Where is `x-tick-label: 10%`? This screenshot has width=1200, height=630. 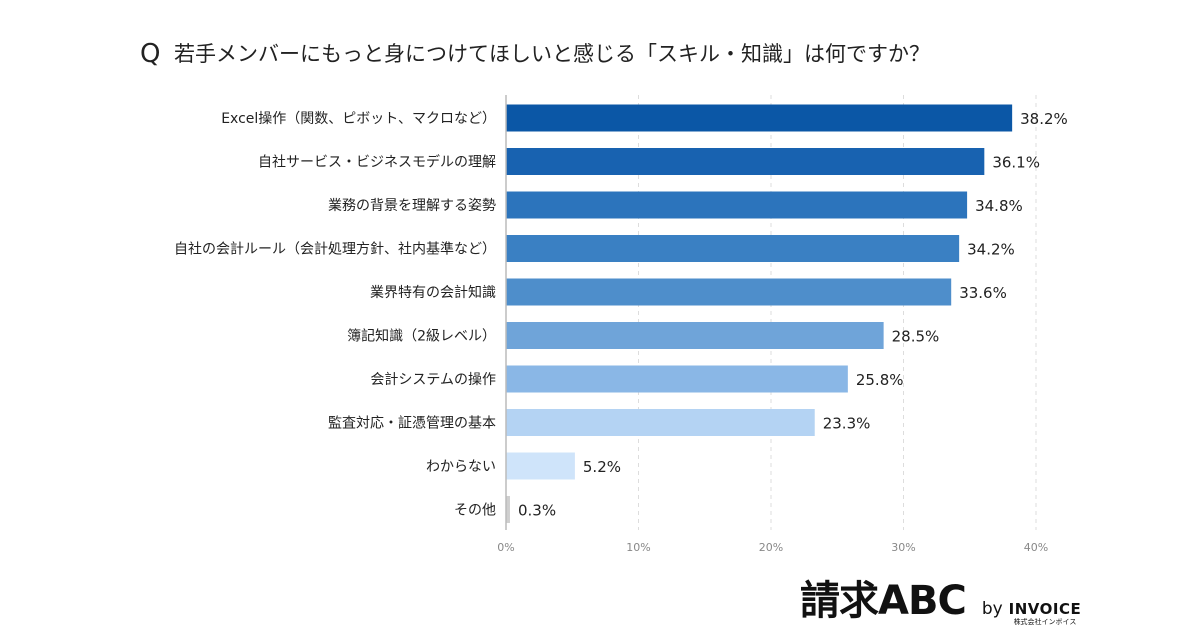 x-tick-label: 10% is located at coordinates (638, 547).